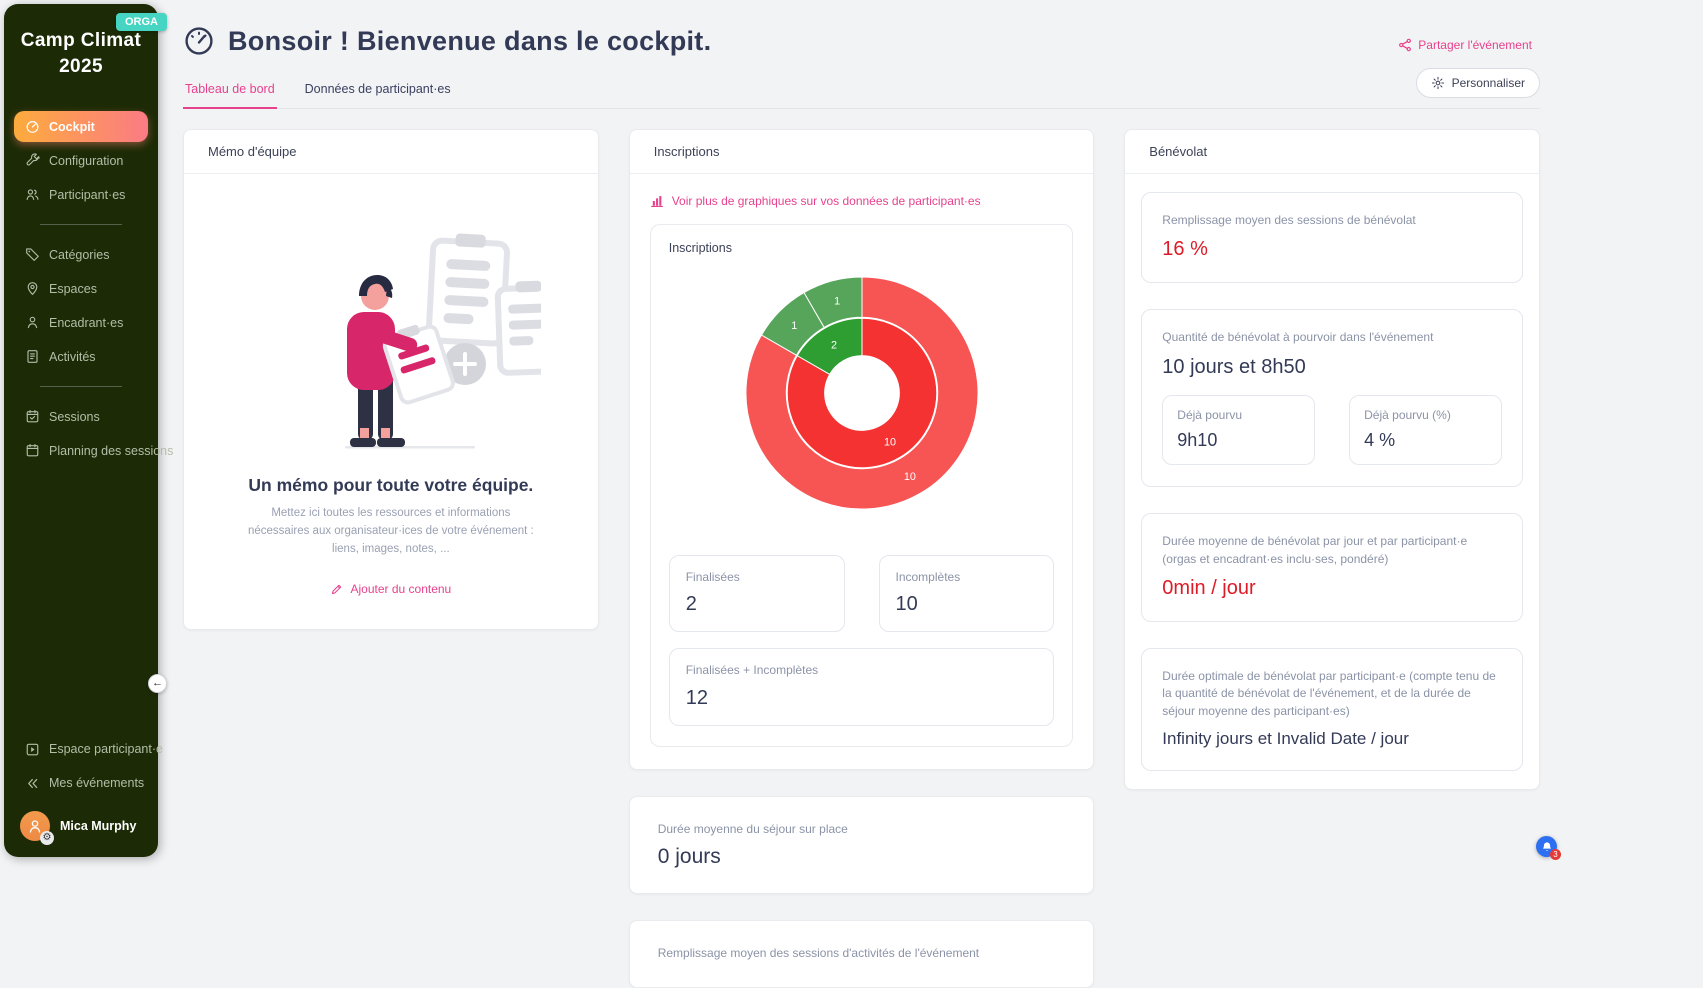  What do you see at coordinates (1285, 739) in the screenshot?
I see `benevolat-optimal-value: Infinity jours et Invalid Date / jour` at bounding box center [1285, 739].